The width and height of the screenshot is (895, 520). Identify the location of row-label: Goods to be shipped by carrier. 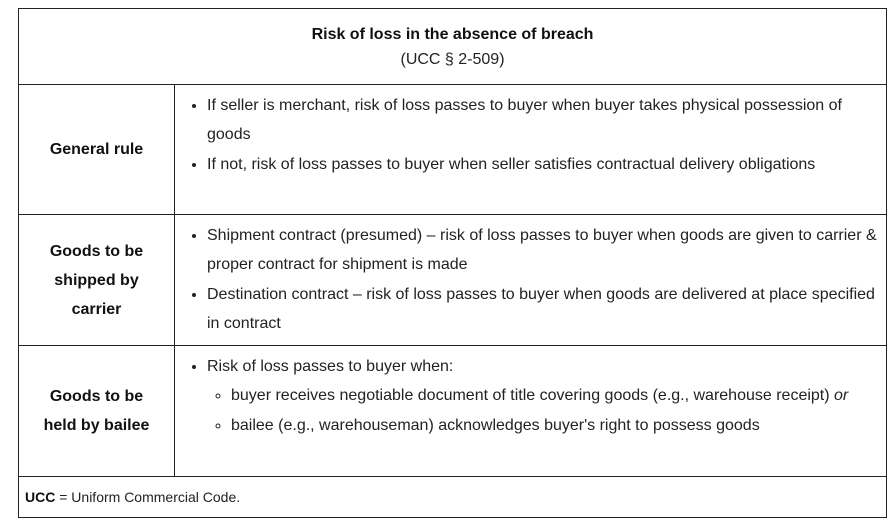
(96, 280).